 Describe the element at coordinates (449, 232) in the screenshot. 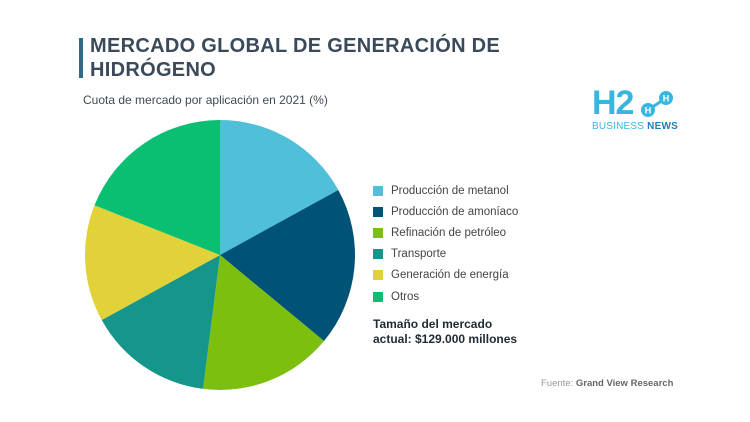

I see `legend-label: Refinación de petróleo` at that location.